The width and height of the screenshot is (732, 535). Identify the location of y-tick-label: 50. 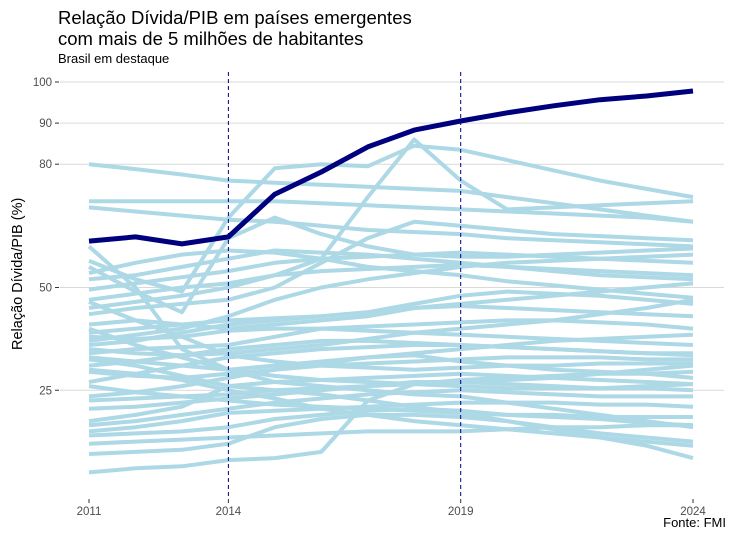
(45, 289).